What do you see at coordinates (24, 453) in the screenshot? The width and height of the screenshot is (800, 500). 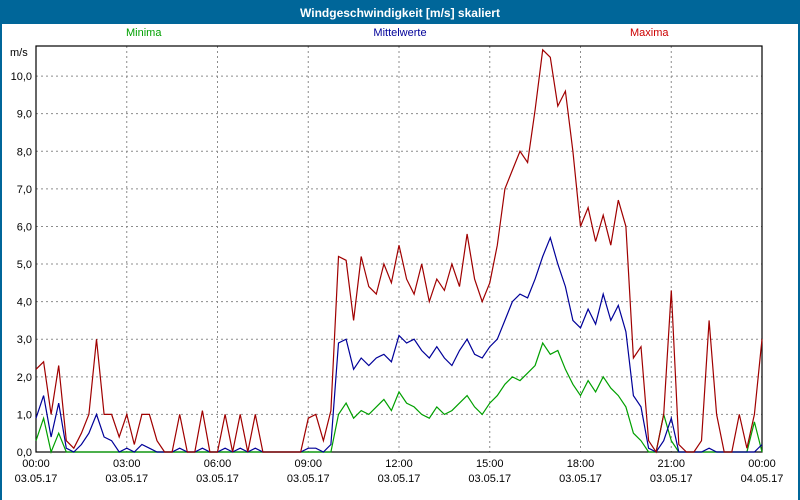 I see `svg-text: 0,0` at bounding box center [24, 453].